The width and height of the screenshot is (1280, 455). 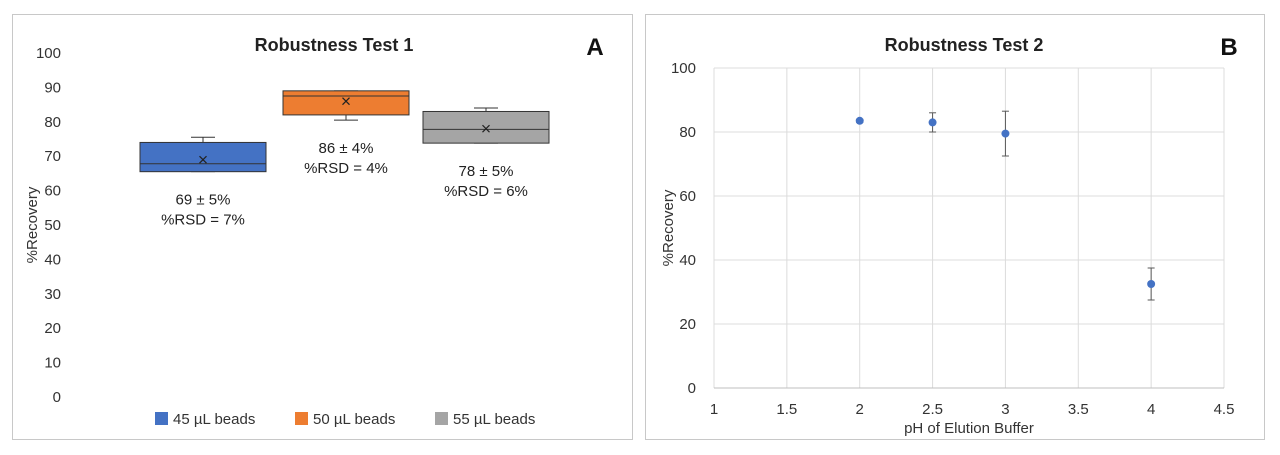 What do you see at coordinates (1005, 409) in the screenshot?
I see `x-tick-label: 3` at bounding box center [1005, 409].